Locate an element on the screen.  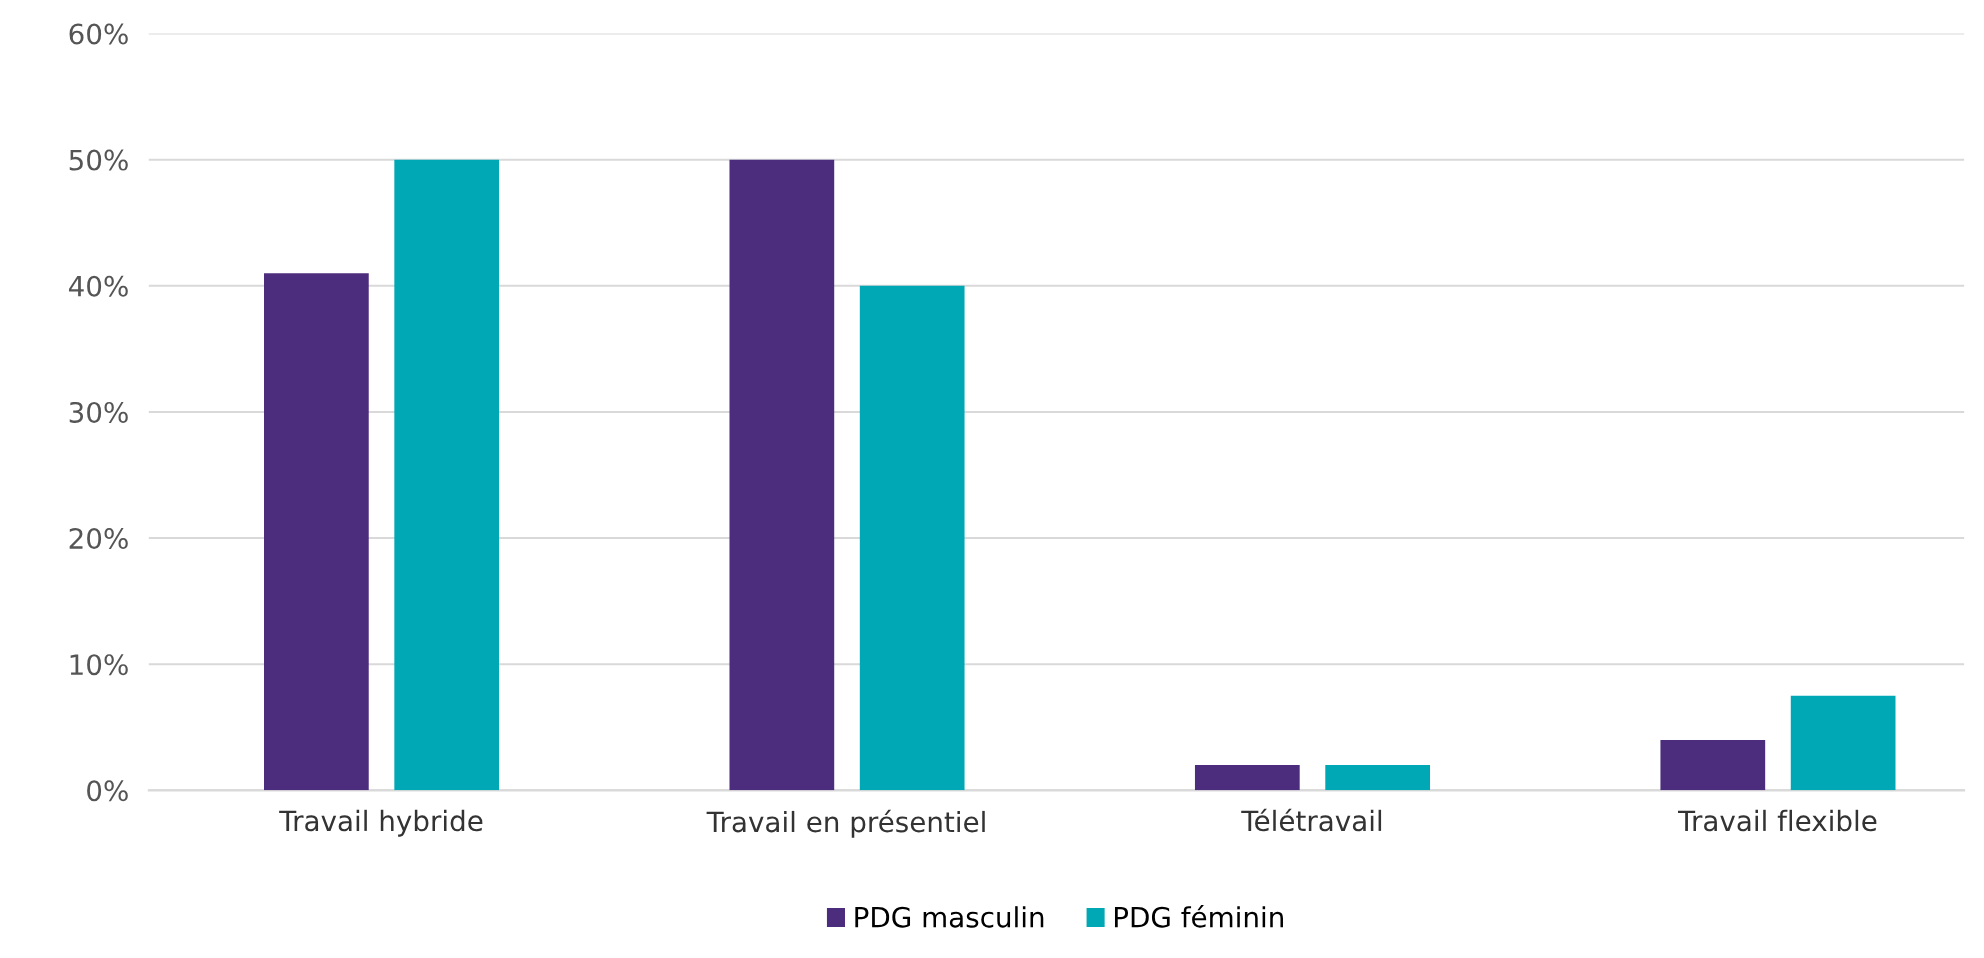
x-tick-label: Télétravail is located at coordinates (1311, 820).